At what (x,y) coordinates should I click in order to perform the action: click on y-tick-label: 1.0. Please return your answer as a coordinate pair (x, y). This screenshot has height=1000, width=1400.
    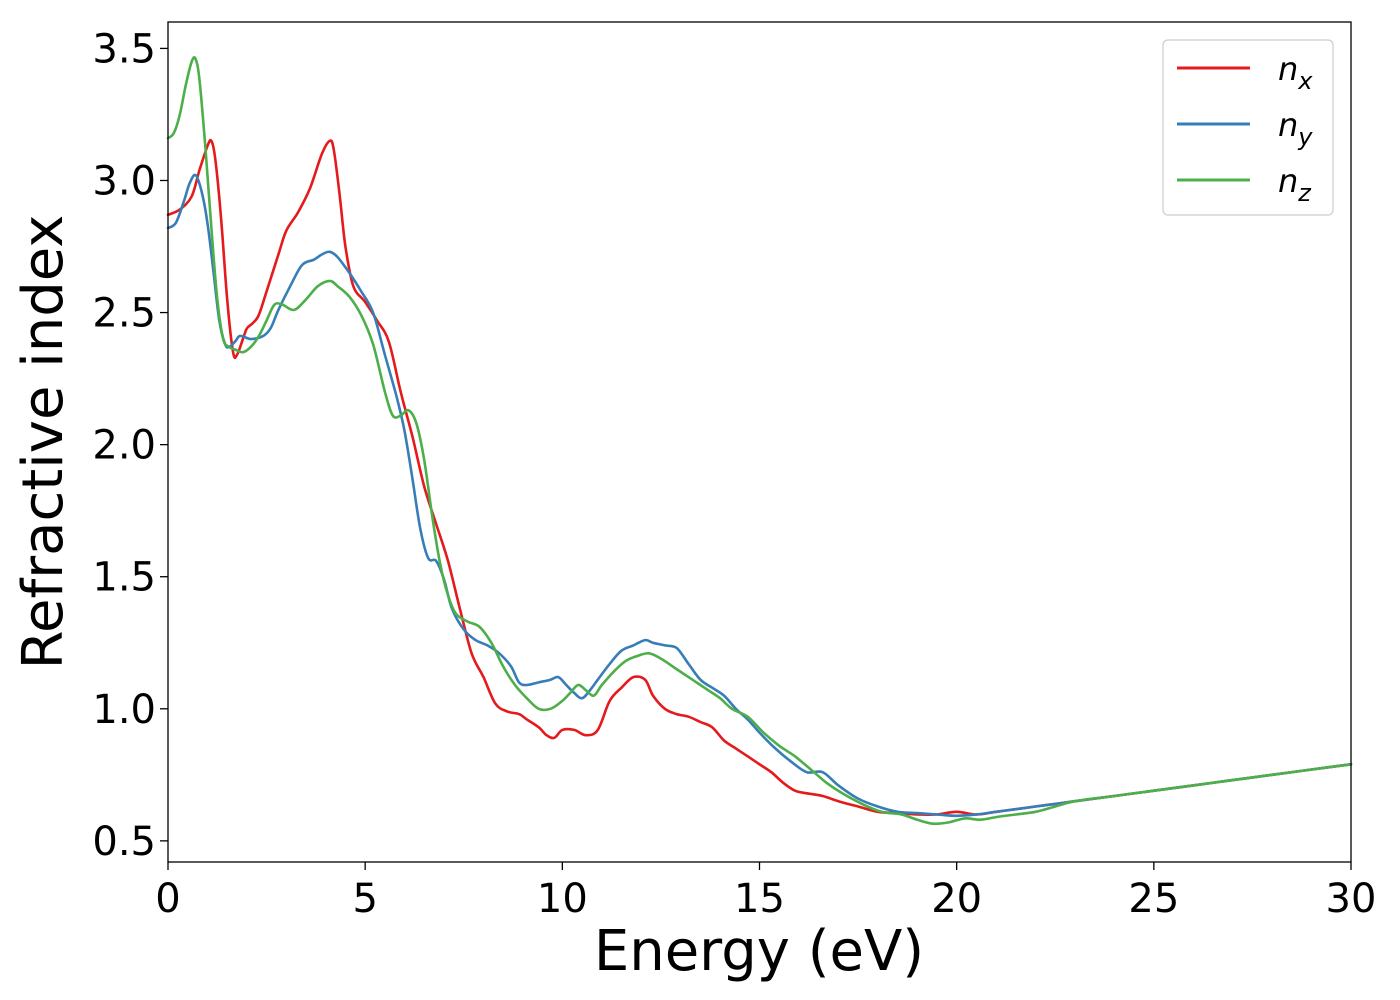
    Looking at the image, I should click on (124, 710).